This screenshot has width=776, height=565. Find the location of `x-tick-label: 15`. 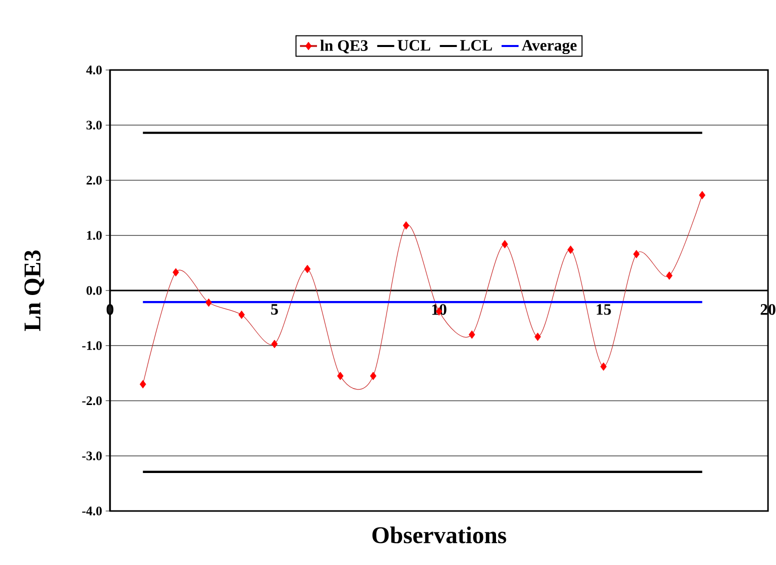

x-tick-label: 15 is located at coordinates (603, 309).